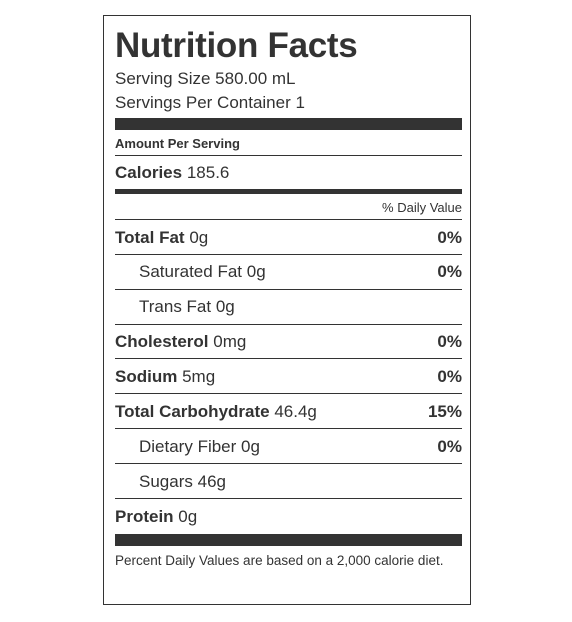  Describe the element at coordinates (288, 191) in the screenshot. I see `medium-divider` at that location.